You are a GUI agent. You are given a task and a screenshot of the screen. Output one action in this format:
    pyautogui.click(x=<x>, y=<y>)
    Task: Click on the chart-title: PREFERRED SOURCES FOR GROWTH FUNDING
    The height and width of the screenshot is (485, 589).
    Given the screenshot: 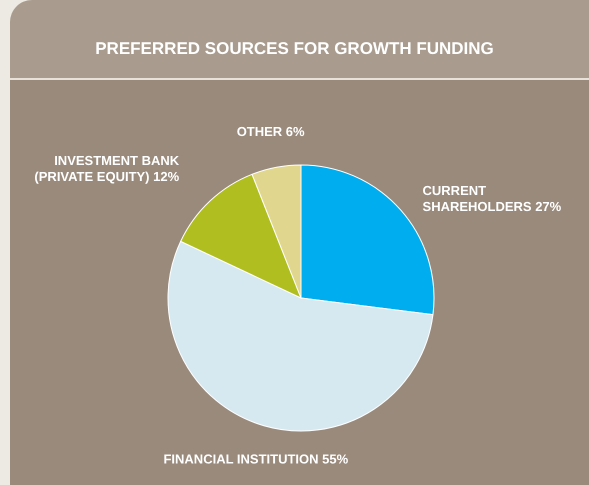 What is the action you would take?
    pyautogui.click(x=294, y=48)
    